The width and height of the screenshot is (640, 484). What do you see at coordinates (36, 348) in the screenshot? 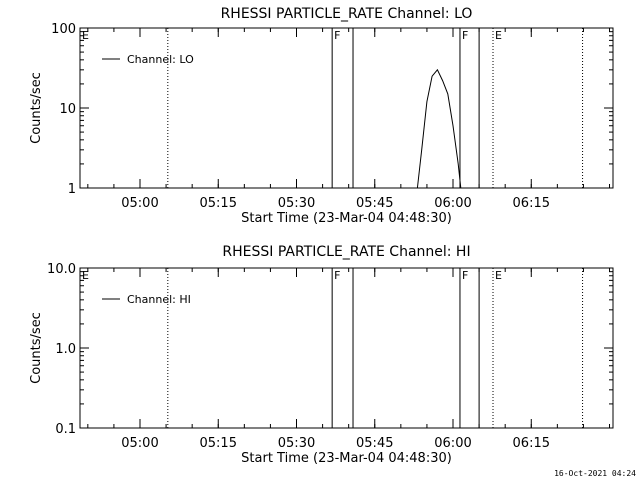
I see `panel-2-y-axis-label: Counts/sec` at bounding box center [36, 348].